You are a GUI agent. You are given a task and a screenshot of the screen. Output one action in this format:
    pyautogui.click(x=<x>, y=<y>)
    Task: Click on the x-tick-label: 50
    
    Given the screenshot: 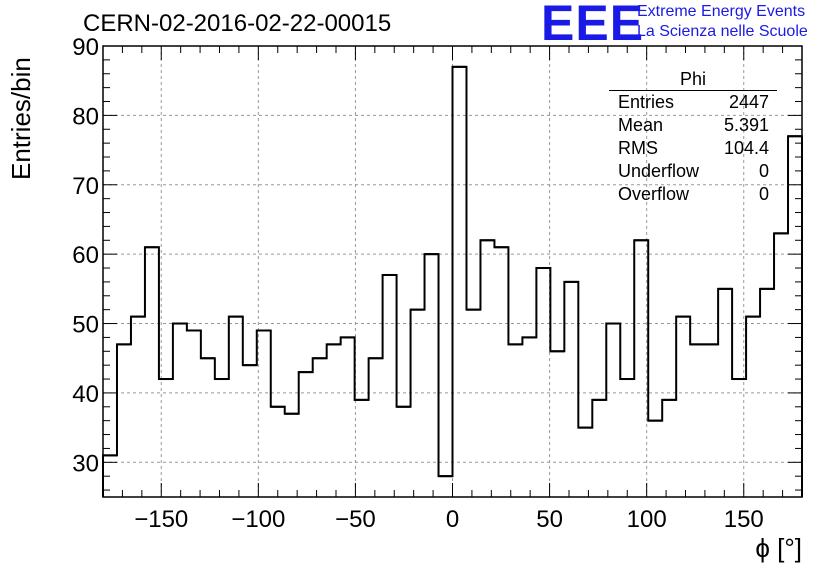 What is the action you would take?
    pyautogui.click(x=549, y=519)
    